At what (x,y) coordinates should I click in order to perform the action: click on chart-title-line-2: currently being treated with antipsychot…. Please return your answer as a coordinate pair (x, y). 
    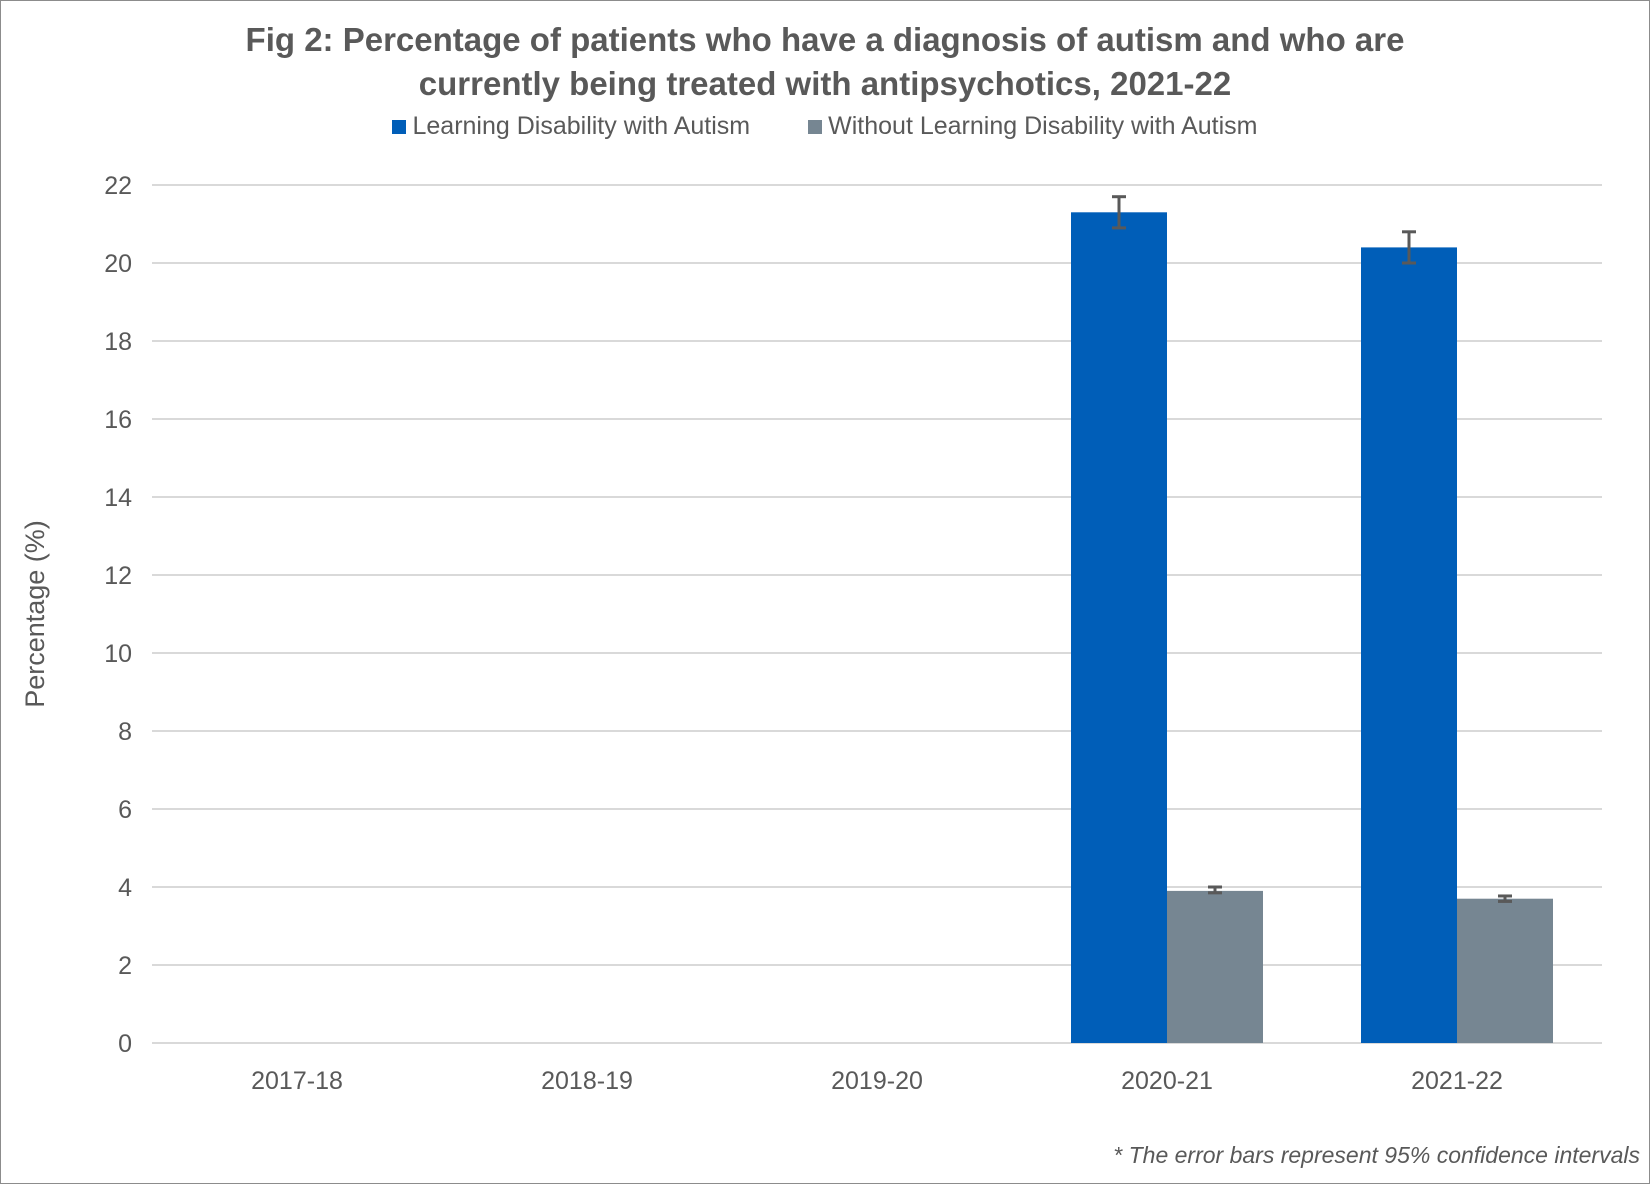
    Looking at the image, I should click on (825, 83).